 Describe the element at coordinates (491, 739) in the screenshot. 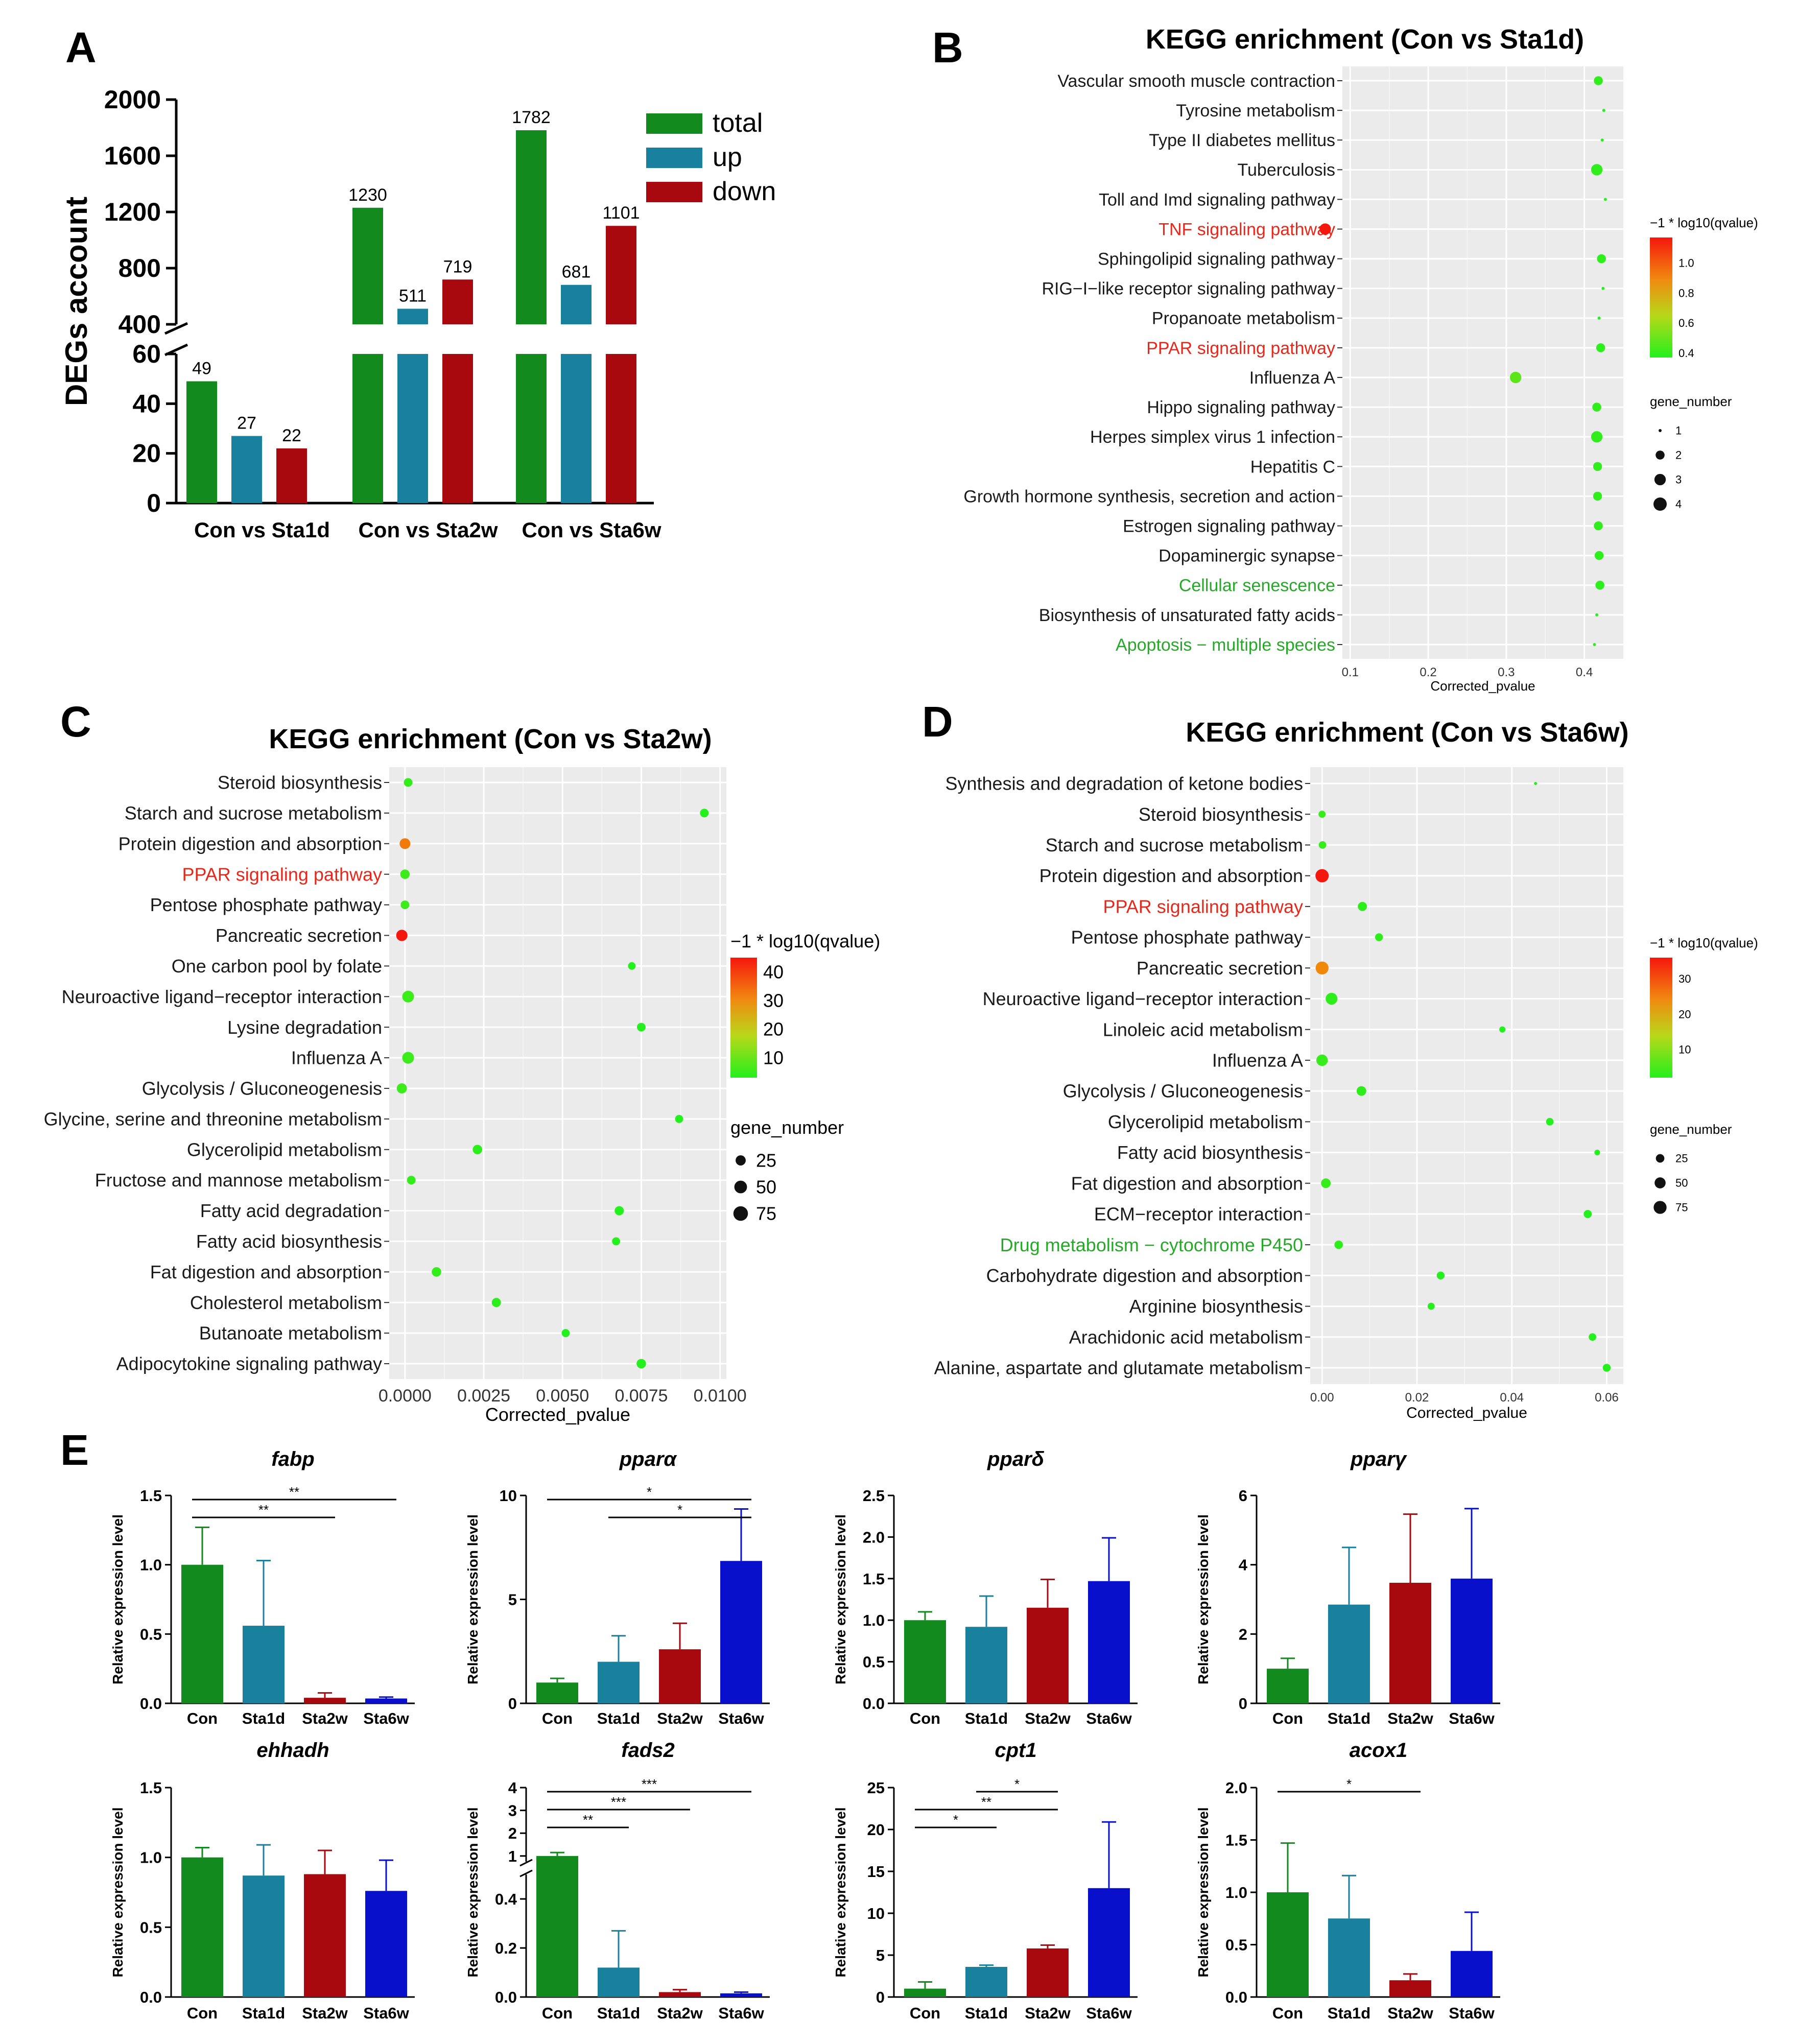

I see `plot-title: KEGG enrichment (Con vs Sta2w)` at that location.